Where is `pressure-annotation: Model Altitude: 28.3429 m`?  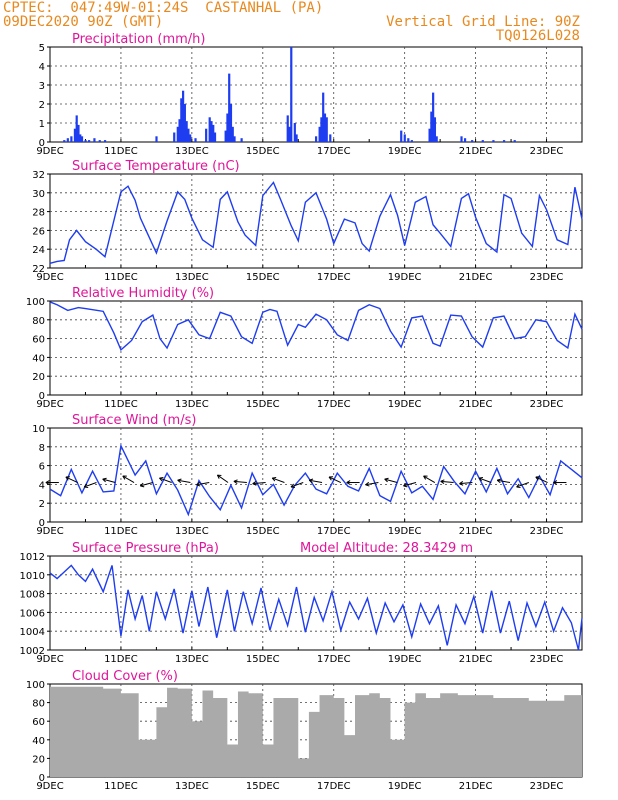 pressure-annotation: Model Altitude: 28.3429 m is located at coordinates (386, 548).